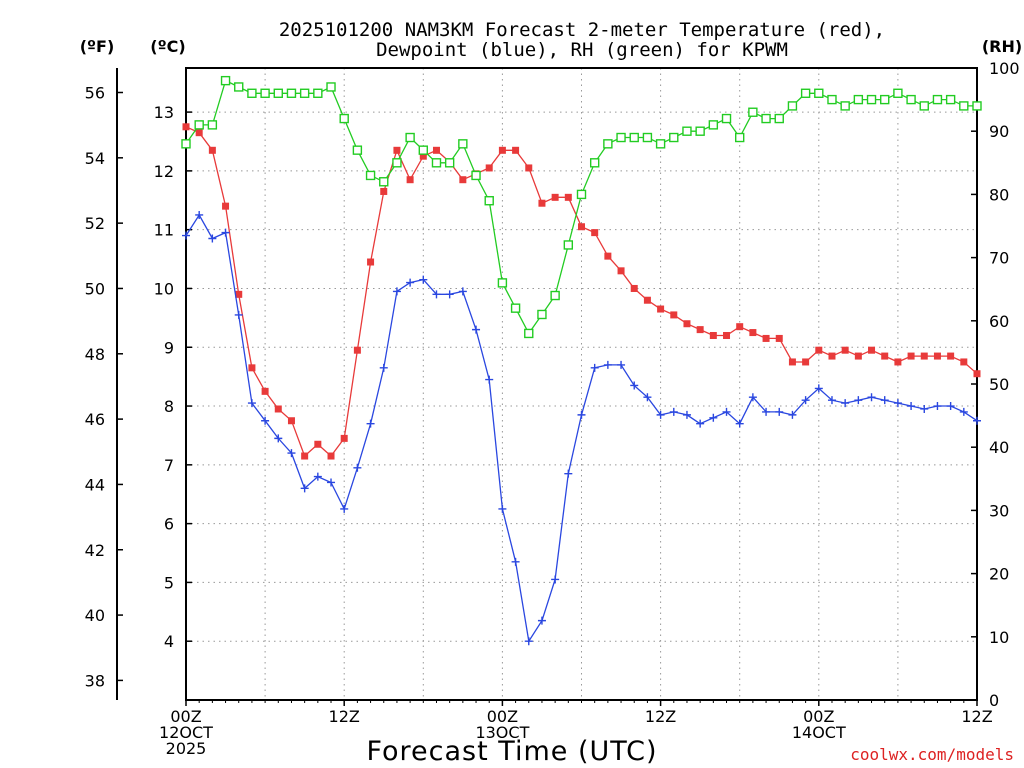  I want to click on fahrenheit-tick-label: 56, so click(95, 92).